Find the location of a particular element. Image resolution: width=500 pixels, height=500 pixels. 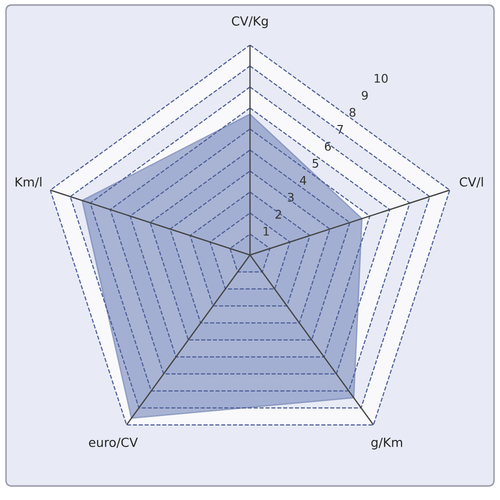

y-tick-label: 7 is located at coordinates (340, 129).